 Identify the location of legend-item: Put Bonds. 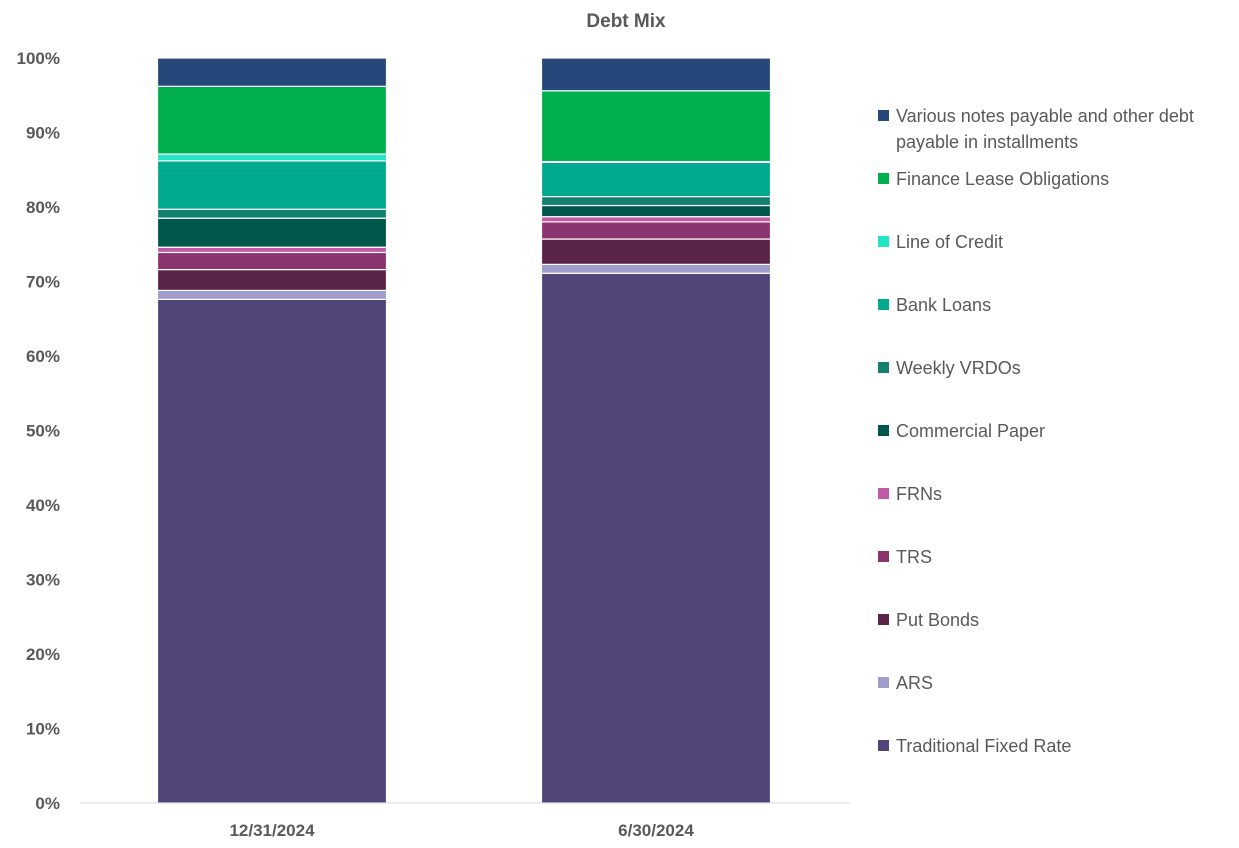
(928, 620).